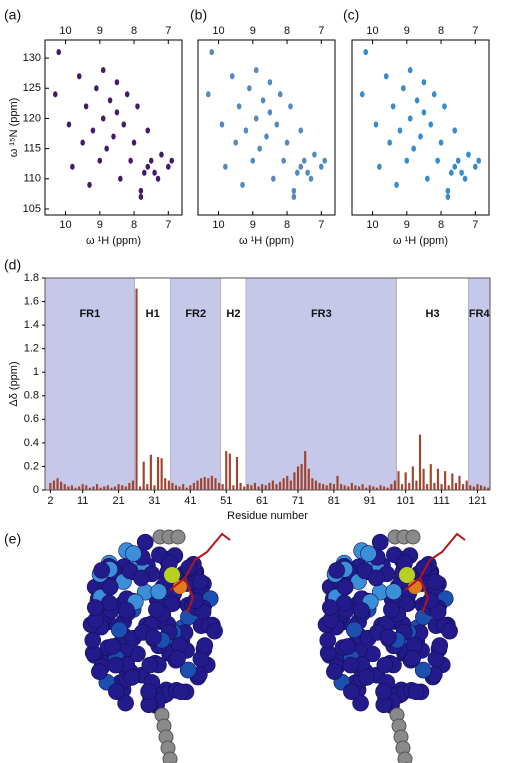  Describe the element at coordinates (32, 88) in the screenshot. I see `y-tick-label: 125` at that location.